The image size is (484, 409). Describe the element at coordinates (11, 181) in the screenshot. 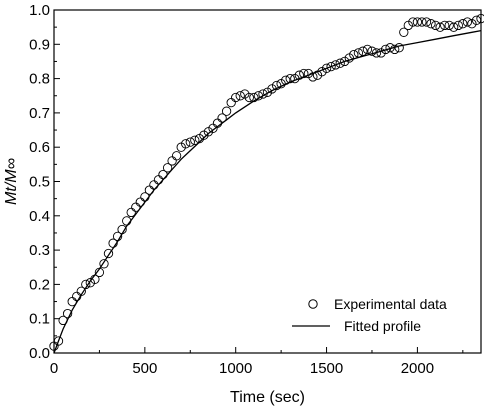

I see `y-axis-title: Mt/M∞` at that location.